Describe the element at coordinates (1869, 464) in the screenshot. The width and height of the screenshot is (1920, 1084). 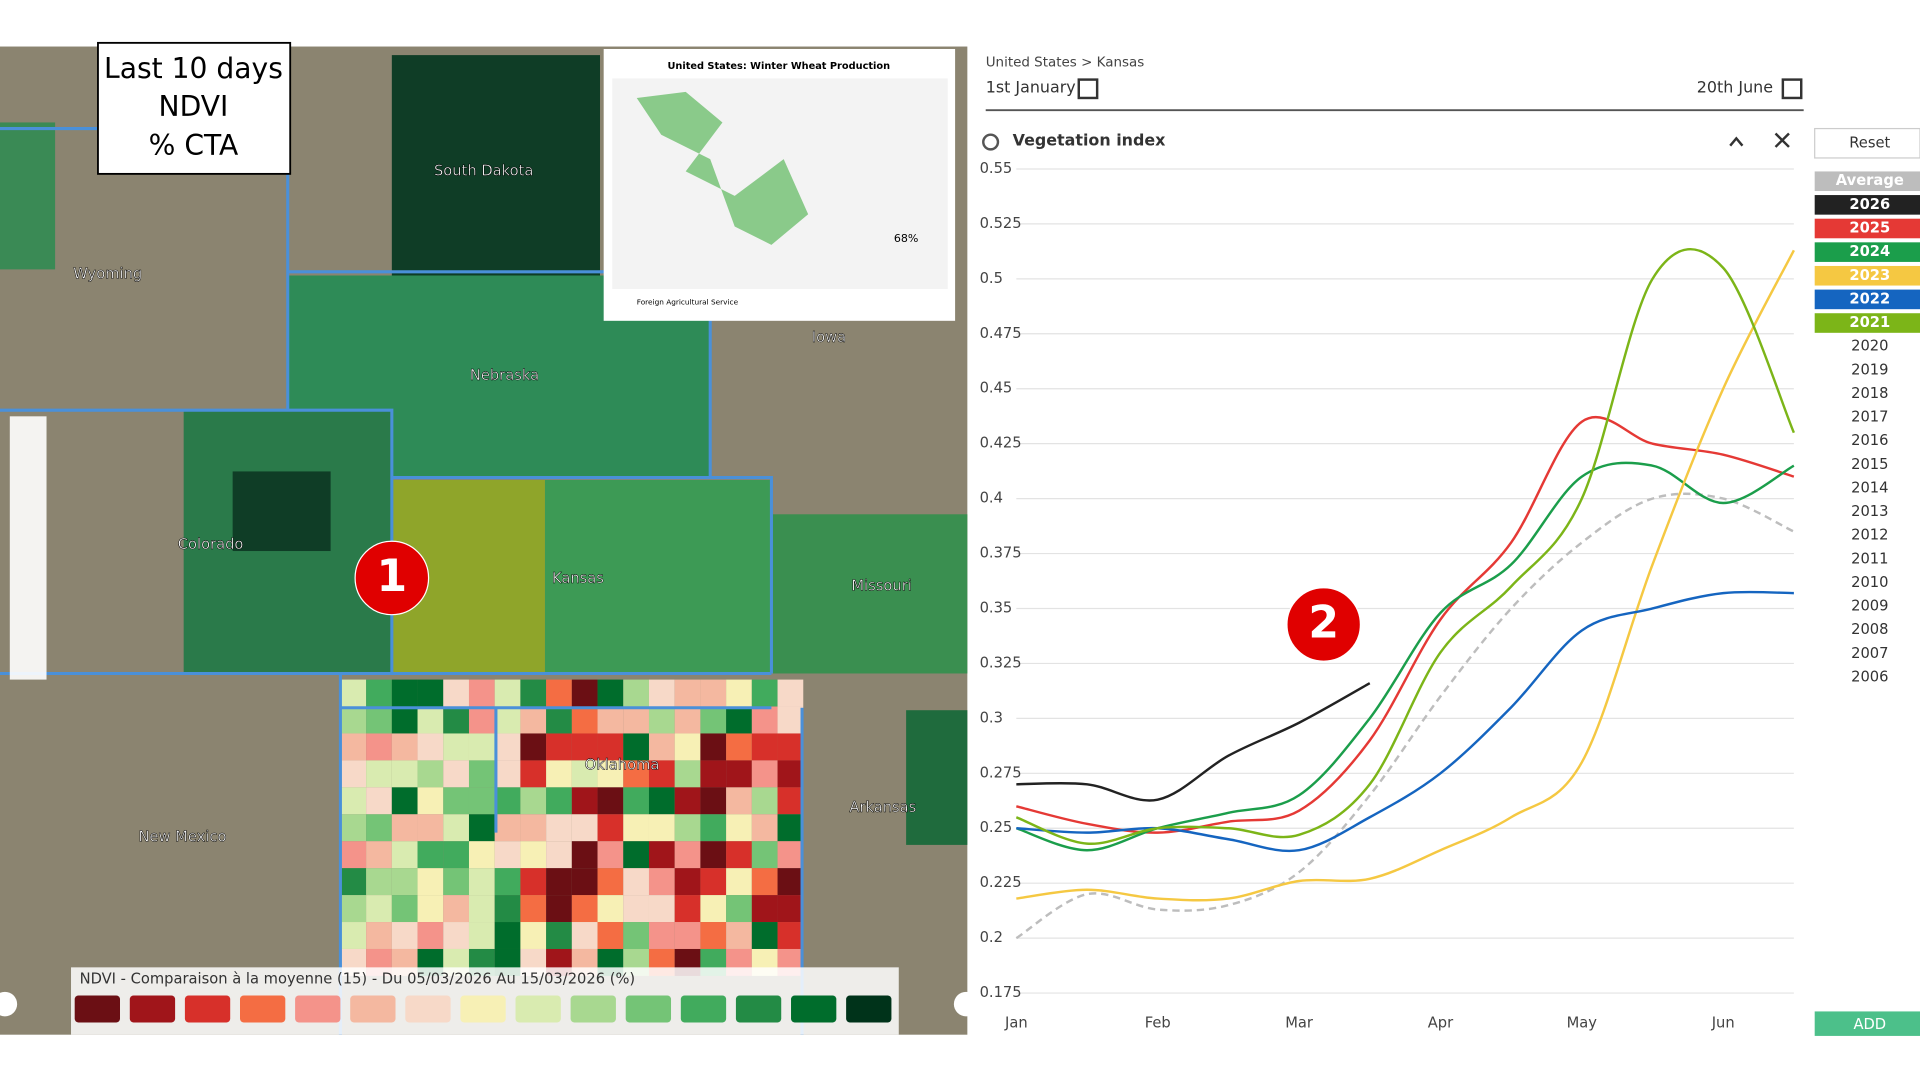
I see `legend-label: 2015` at that location.